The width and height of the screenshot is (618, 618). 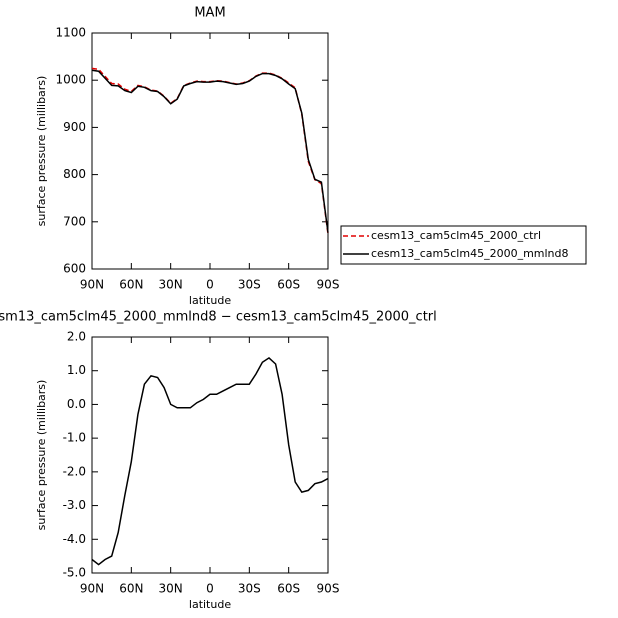 I want to click on y-tick-label: -1.0, so click(x=74, y=438).